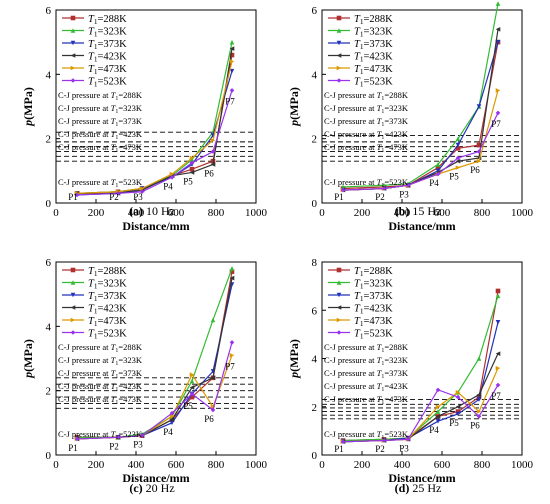 The height and width of the screenshot is (504, 550). I want to click on measurement-point-label: P4, so click(168, 186).